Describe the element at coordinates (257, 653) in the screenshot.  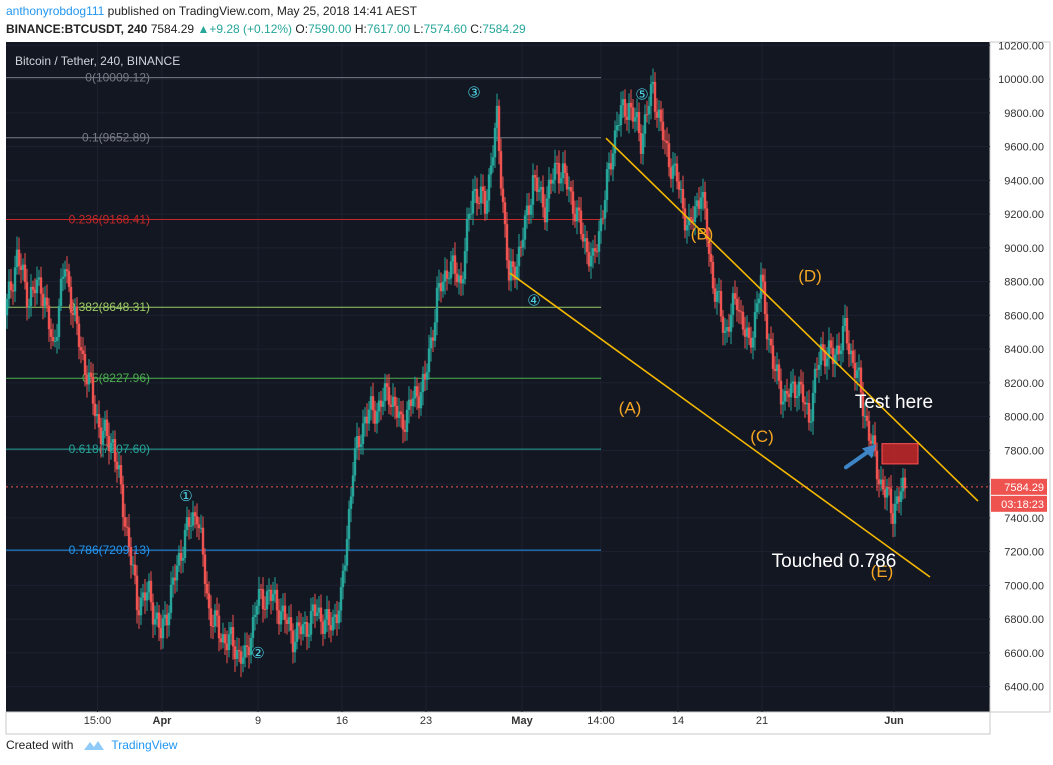
I see `wave-marker: ②` at that location.